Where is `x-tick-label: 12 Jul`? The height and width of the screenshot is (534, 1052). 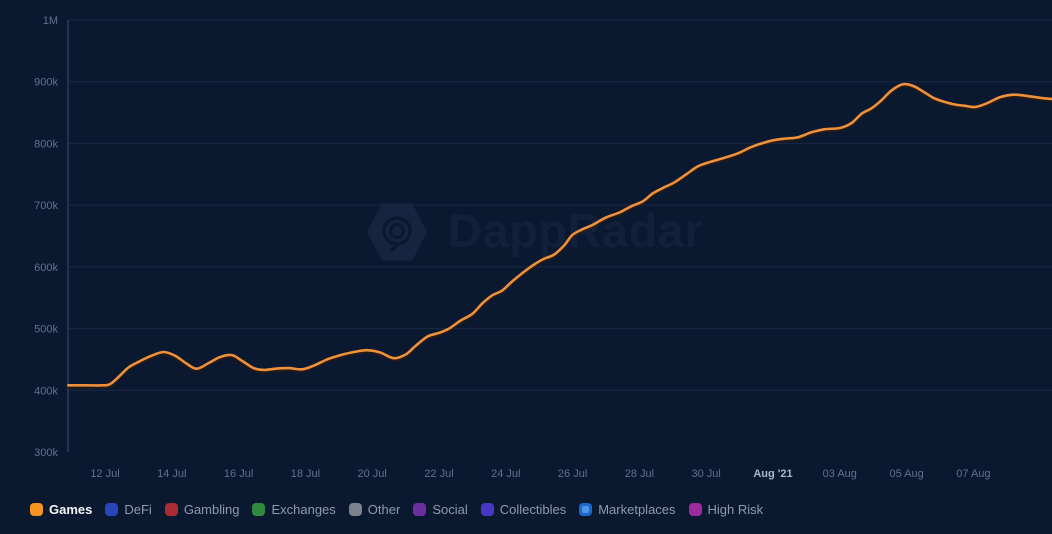 x-tick-label: 12 Jul is located at coordinates (104, 474).